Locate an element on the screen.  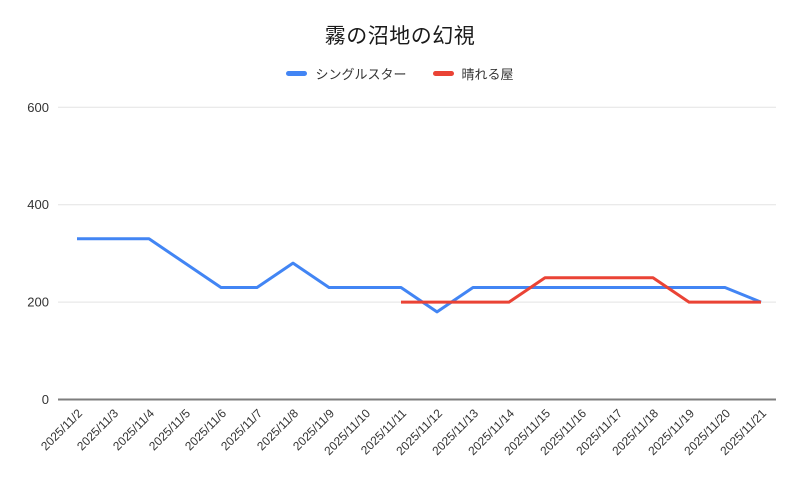
legend-item-hareruya: 晴れる屋 is located at coordinates (473, 73).